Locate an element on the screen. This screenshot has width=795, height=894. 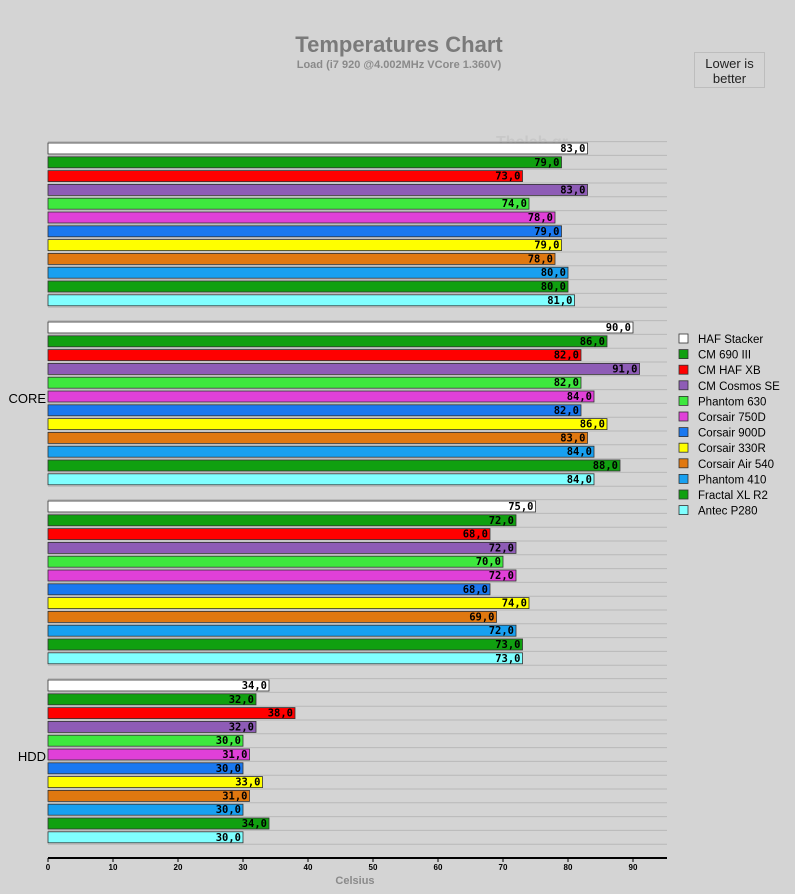
x-tick-label: 0 is located at coordinates (48, 867).